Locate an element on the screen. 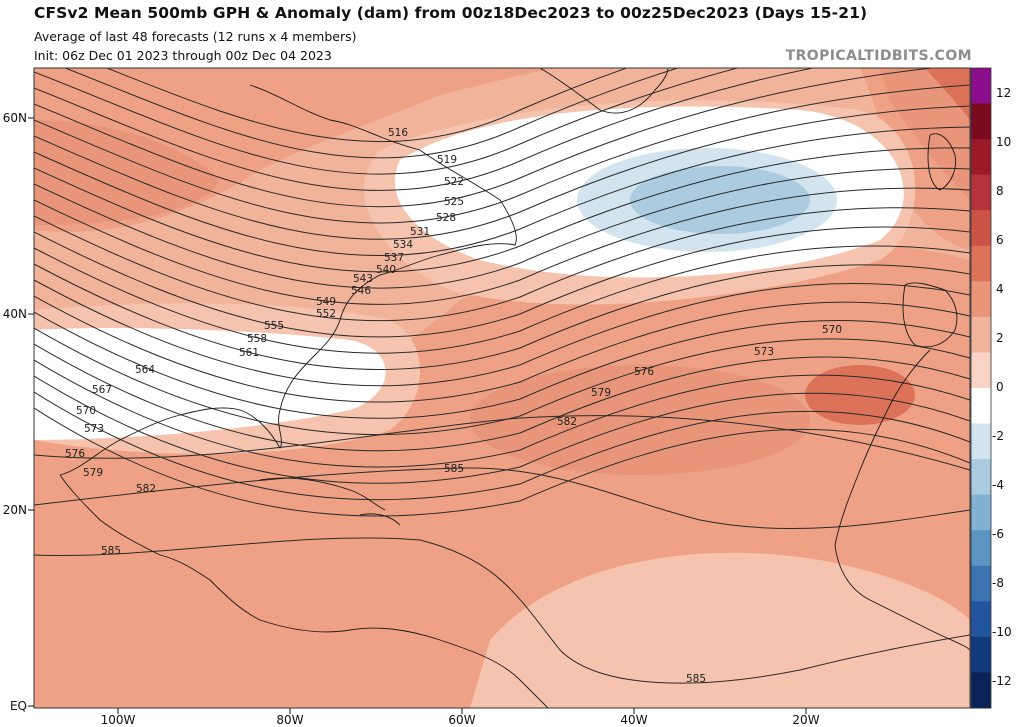  hispaniola-coast is located at coordinates (380, 519).